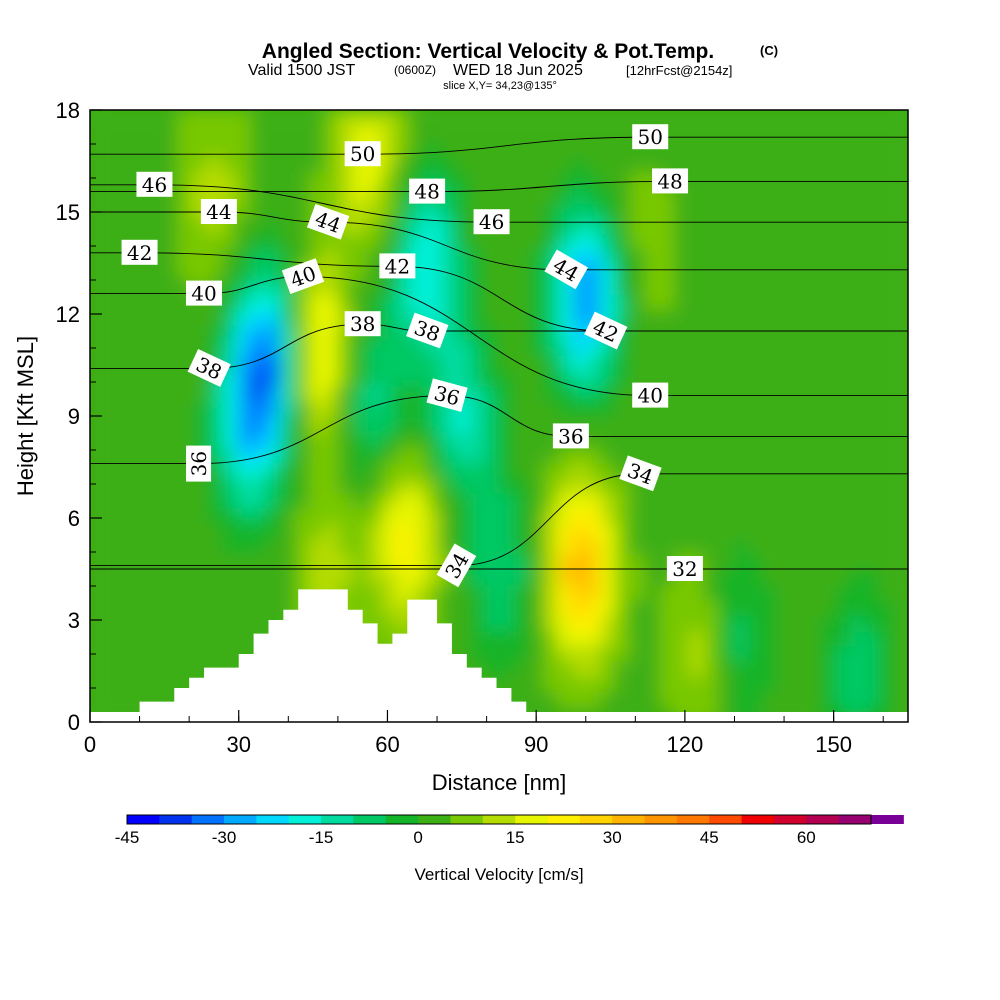 Image resolution: width=1000 pixels, height=1000 pixels. I want to click on y-tick-label: 9, so click(74, 416).